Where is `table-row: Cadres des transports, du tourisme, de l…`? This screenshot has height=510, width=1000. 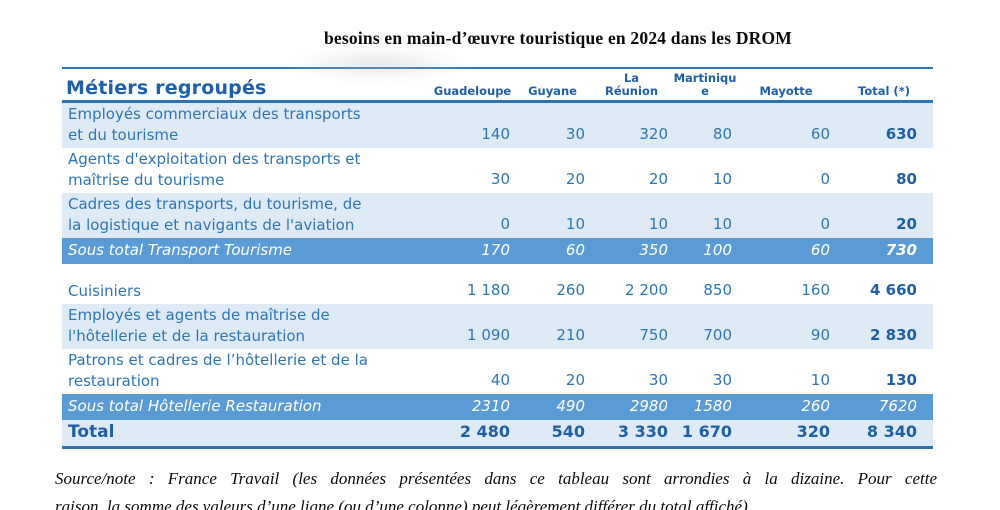
table-row: Cadres des transports, du tourisme, de l… is located at coordinates (497, 215).